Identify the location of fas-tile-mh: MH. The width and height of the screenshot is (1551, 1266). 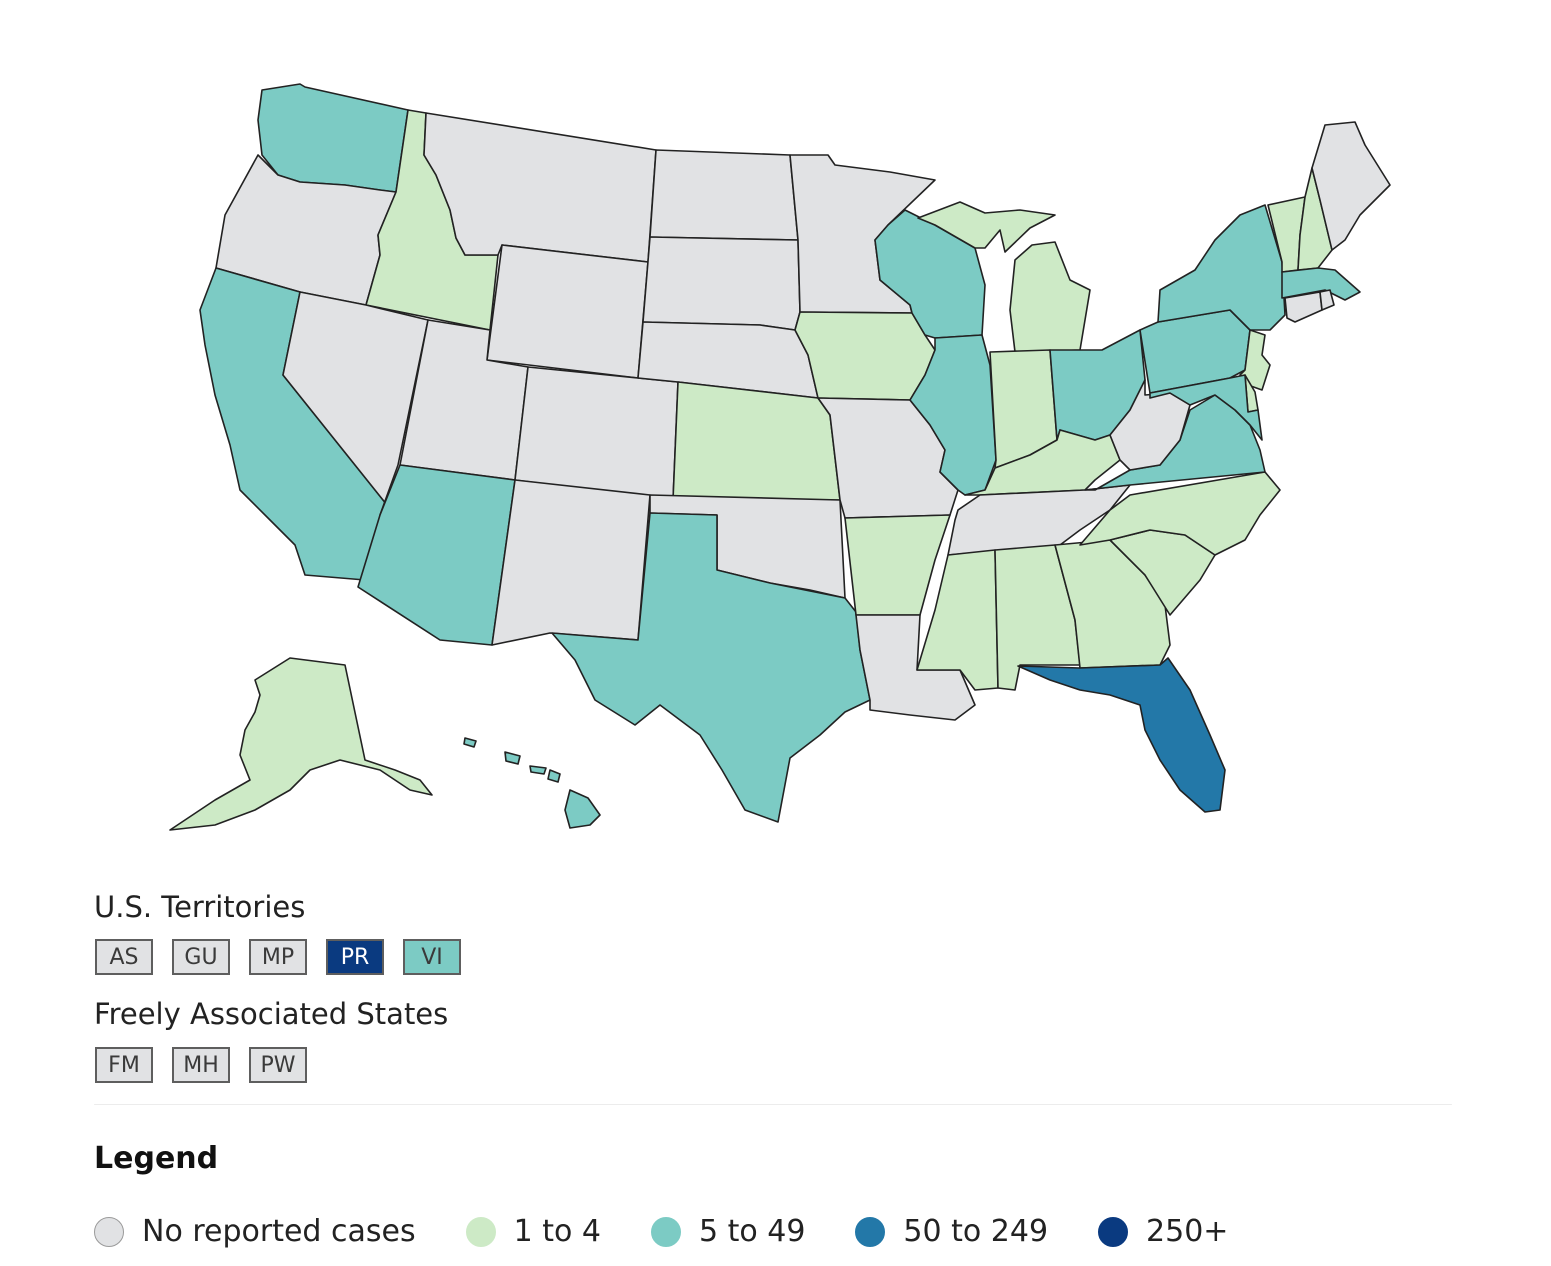
(201, 1065).